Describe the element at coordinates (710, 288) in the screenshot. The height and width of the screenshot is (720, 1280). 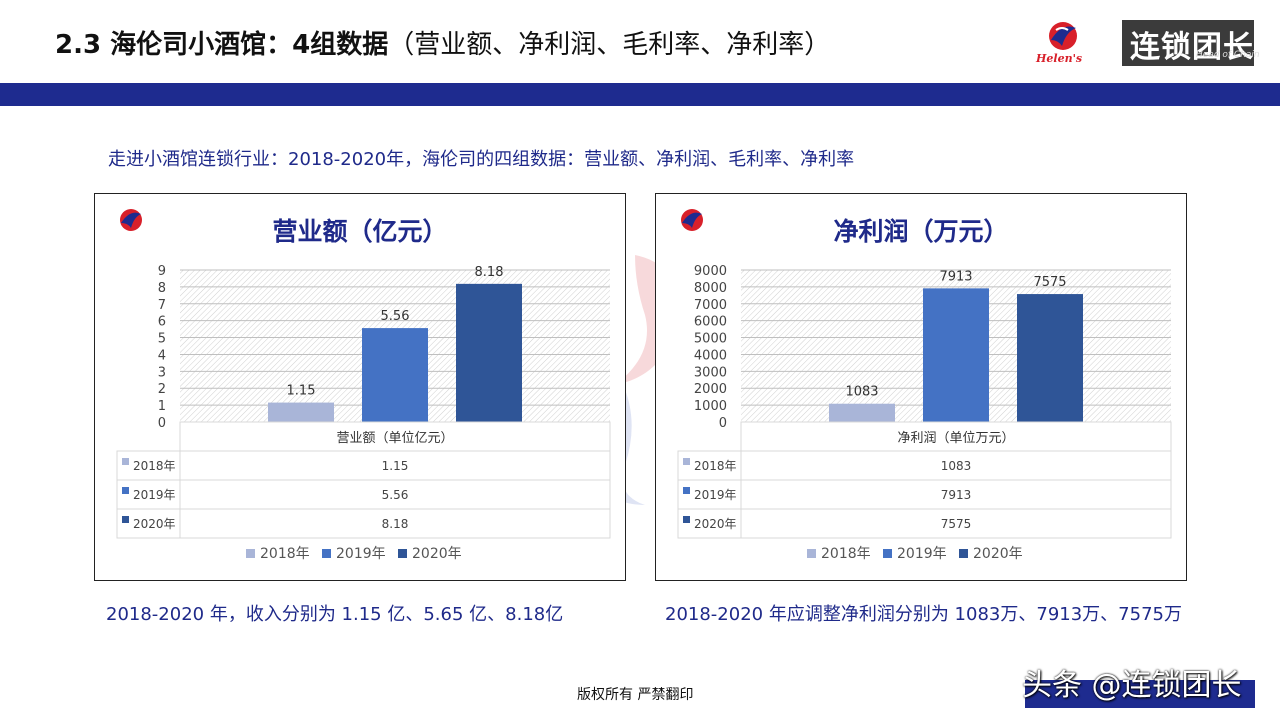
I see `y-tick-label: 8000` at that location.